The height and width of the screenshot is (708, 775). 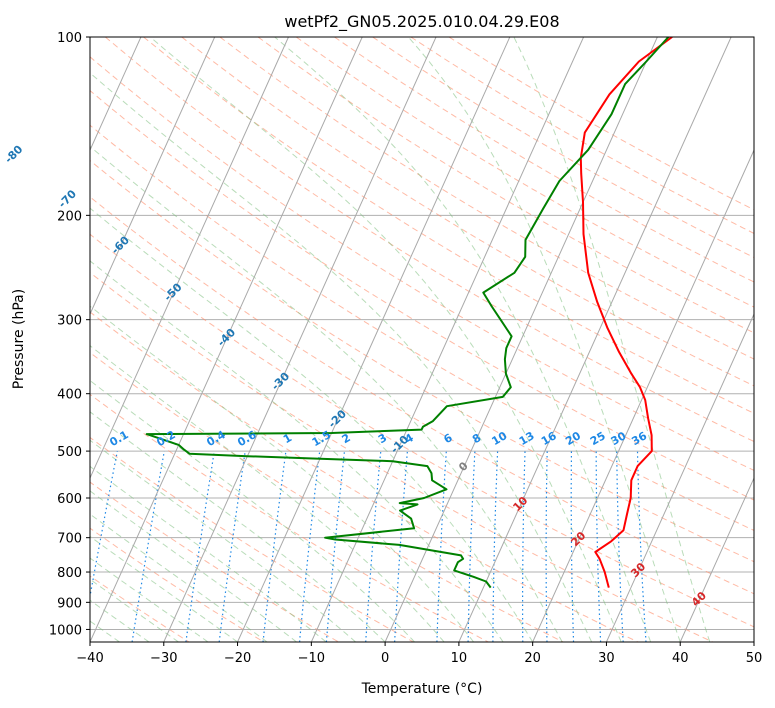 What do you see at coordinates (69, 539) in the screenshot?
I see `y-tick-label: 700` at bounding box center [69, 539].